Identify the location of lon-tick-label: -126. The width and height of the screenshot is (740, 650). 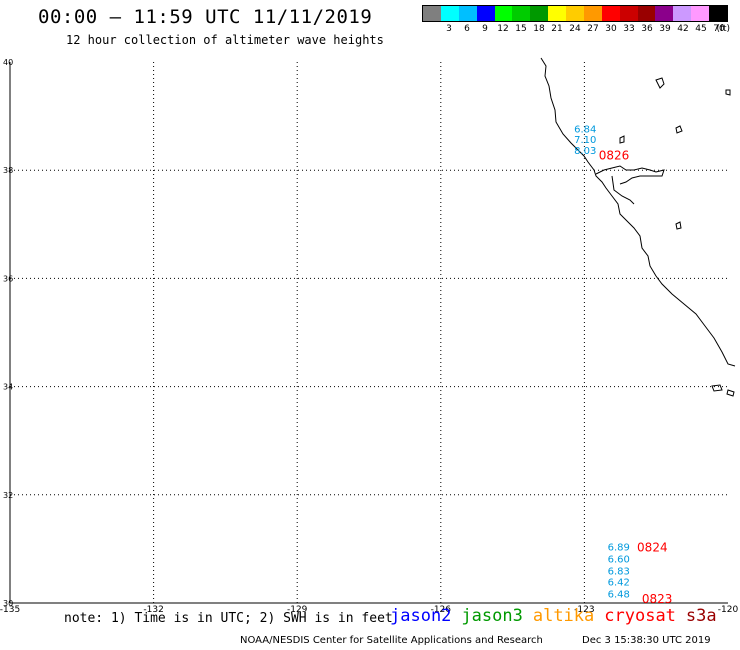
(441, 610).